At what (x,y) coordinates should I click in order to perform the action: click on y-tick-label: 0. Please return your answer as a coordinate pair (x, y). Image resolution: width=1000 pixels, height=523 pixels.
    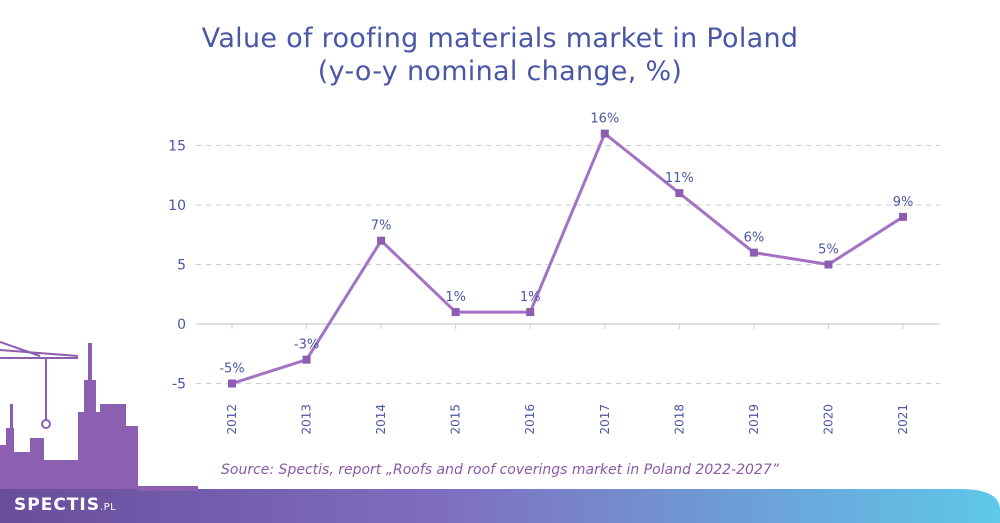
    Looking at the image, I should click on (181, 325).